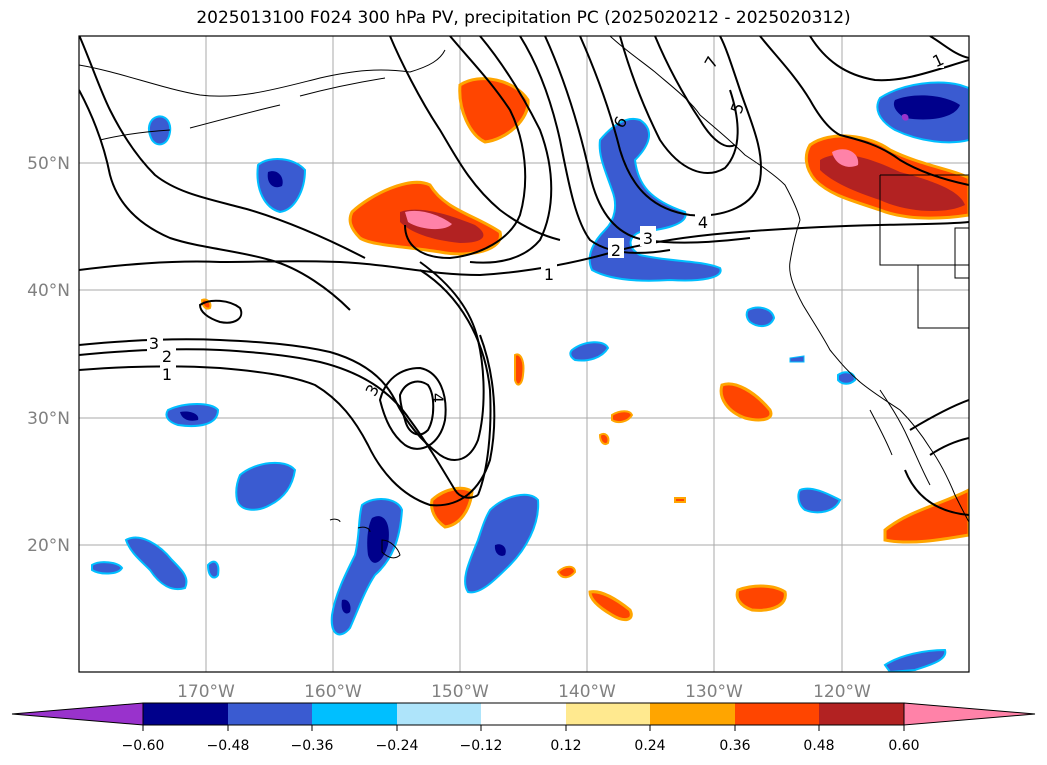 The height and width of the screenshot is (765, 1047). I want to click on coastline-baja, so click(900, 437).